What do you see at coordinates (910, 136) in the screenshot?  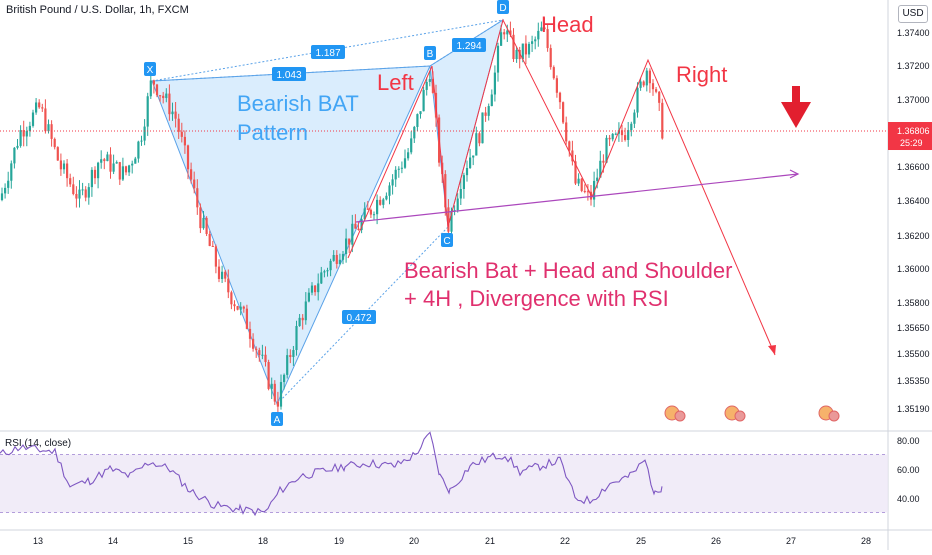 I see `current-price-tag` at bounding box center [910, 136].